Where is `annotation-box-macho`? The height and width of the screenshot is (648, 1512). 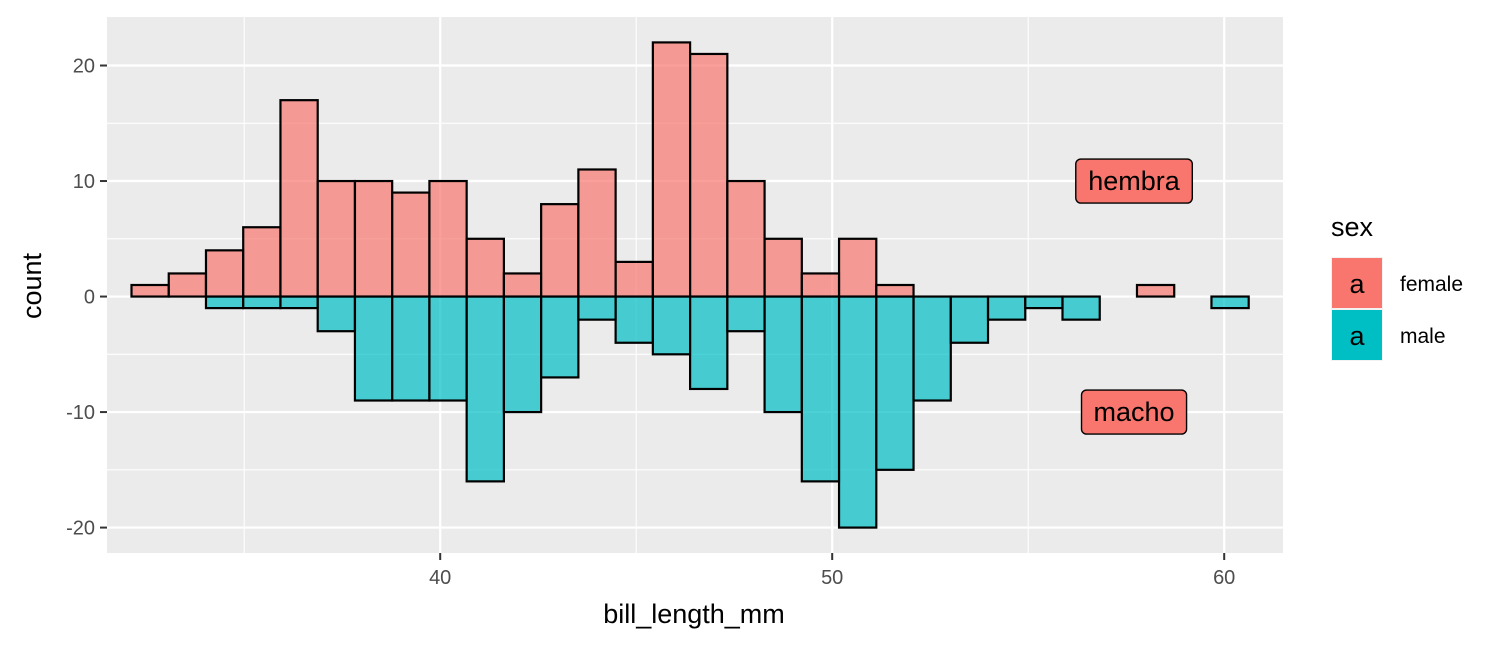
annotation-box-macho is located at coordinates (1134, 412).